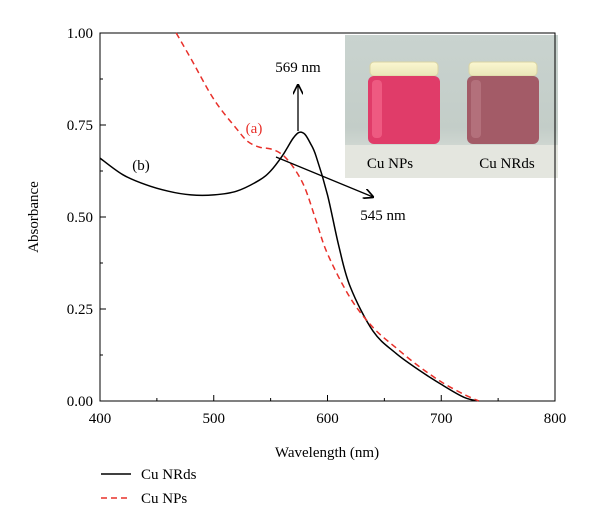 The width and height of the screenshot is (600, 531). Describe the element at coordinates (327, 419) in the screenshot. I see `x-tick-label: 600` at that location.